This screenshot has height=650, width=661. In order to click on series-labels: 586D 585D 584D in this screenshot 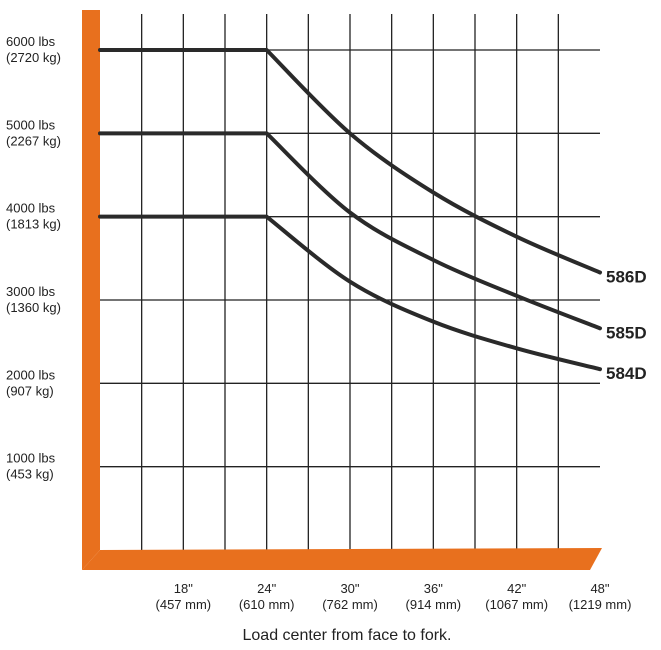, I will do `click(626, 326)`.